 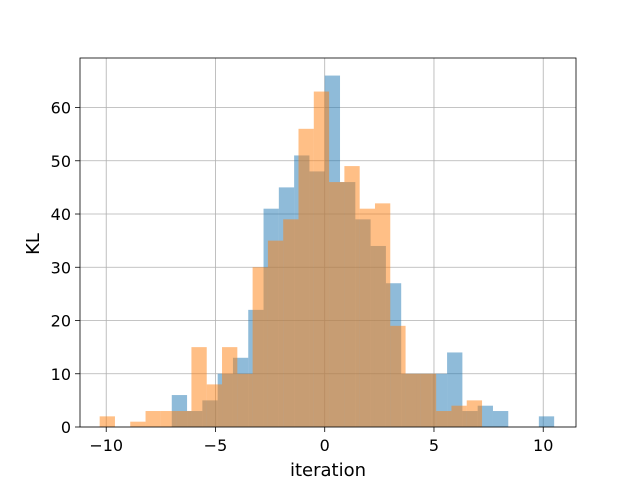 I want to click on y-tick-label: 10, so click(x=61, y=374).